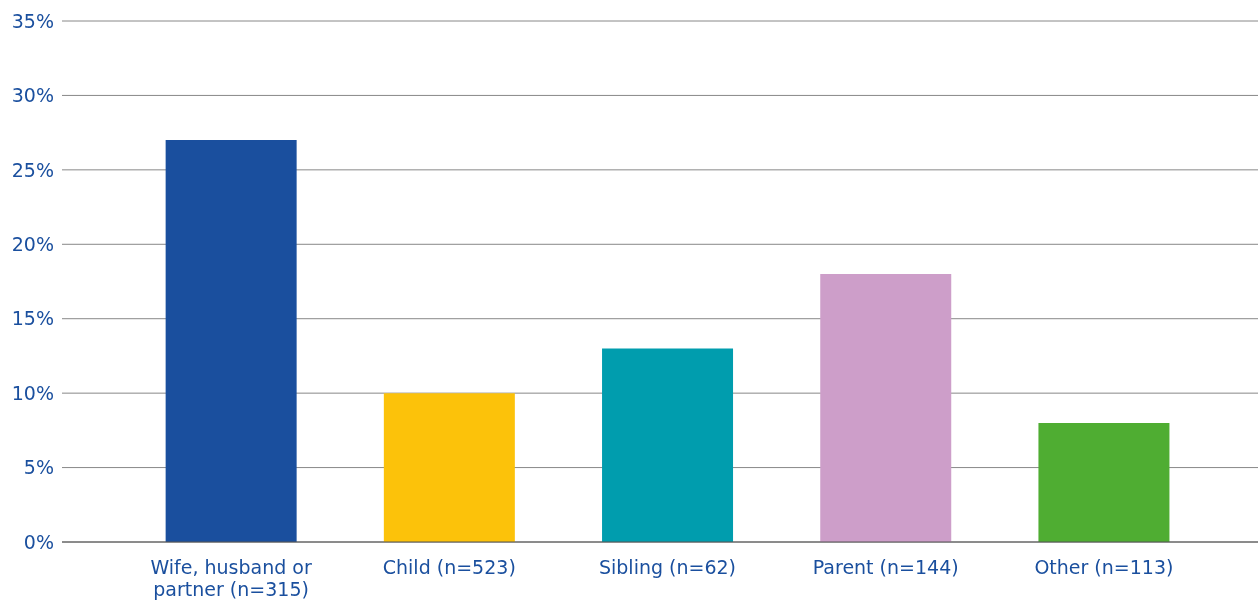 This screenshot has width=1258, height=608. What do you see at coordinates (667, 567) in the screenshot?
I see `x-tick-label: Sibling (n=62)` at bounding box center [667, 567].